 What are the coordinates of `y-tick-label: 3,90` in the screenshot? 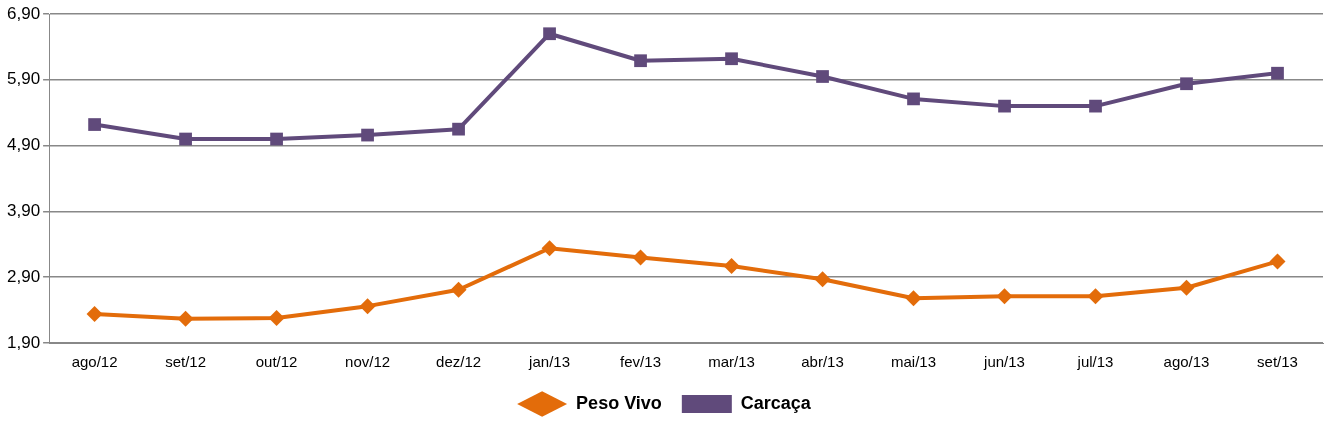 It's located at (23, 211).